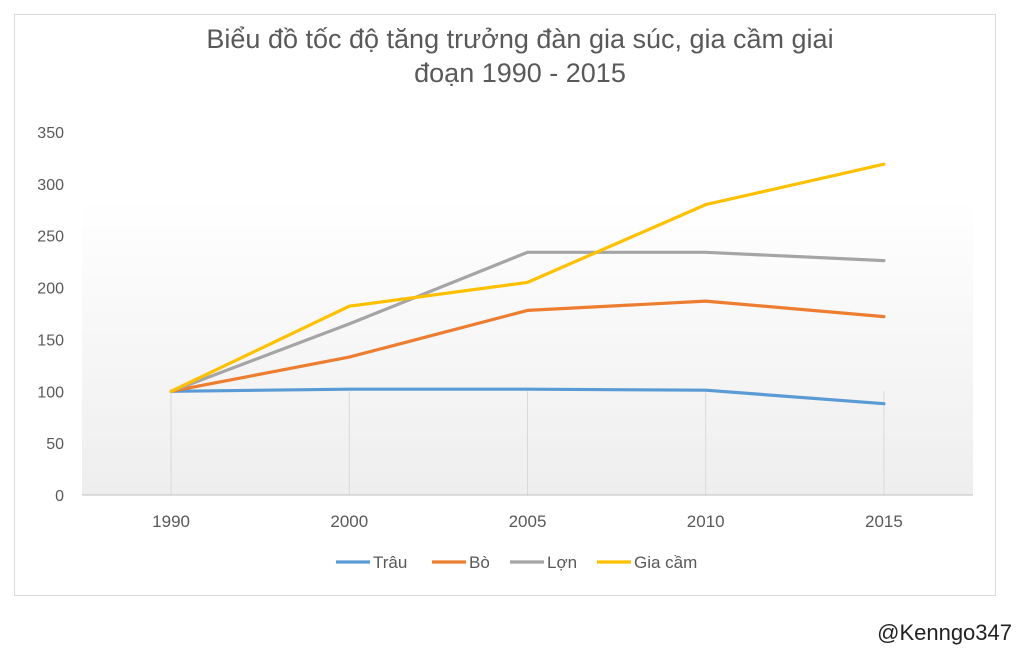 The width and height of the screenshot is (1024, 654). I want to click on y-tick-label: 350, so click(50, 133).